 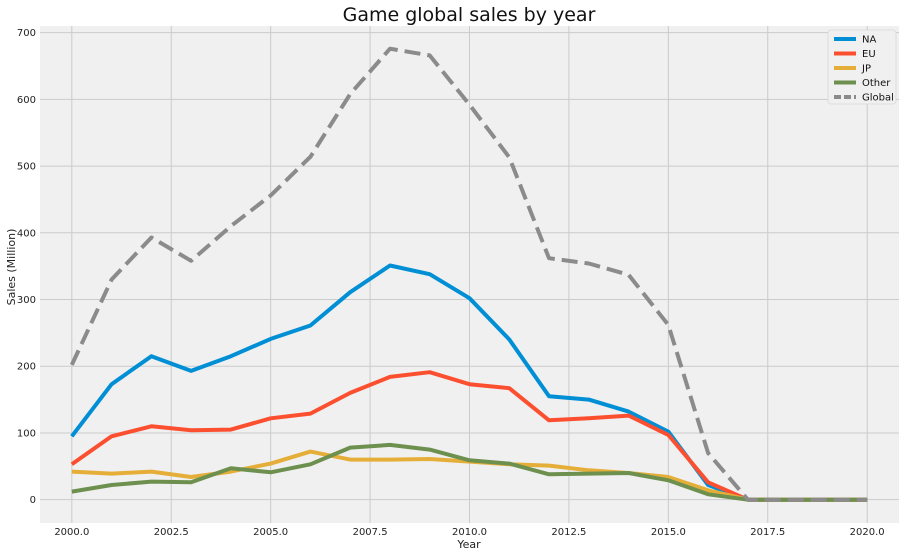 What do you see at coordinates (469, 15) in the screenshot?
I see `chart-title: Game global sales by year` at bounding box center [469, 15].